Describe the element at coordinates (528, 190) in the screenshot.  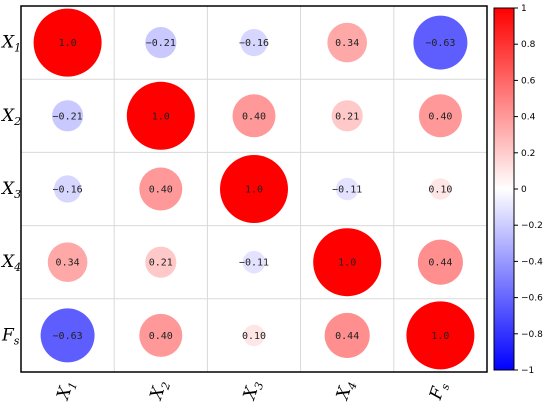
I see `colorbar-ticks: 1 0.8 0.6 0.4 0.2 0 −0.2 −0.4 −0.6 −0.8 −1` at that location.